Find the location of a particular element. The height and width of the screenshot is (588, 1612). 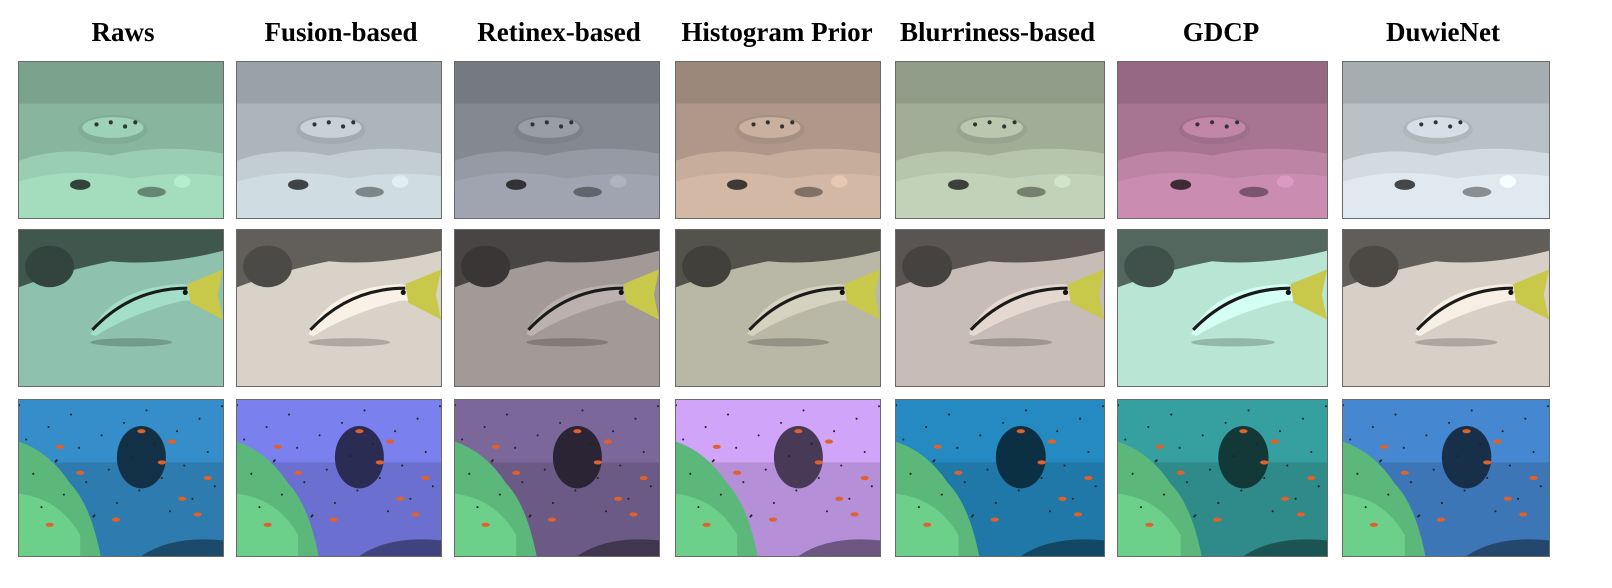

image-pufferfish-on-rocky-seabed-fusion-based is located at coordinates (339, 140).